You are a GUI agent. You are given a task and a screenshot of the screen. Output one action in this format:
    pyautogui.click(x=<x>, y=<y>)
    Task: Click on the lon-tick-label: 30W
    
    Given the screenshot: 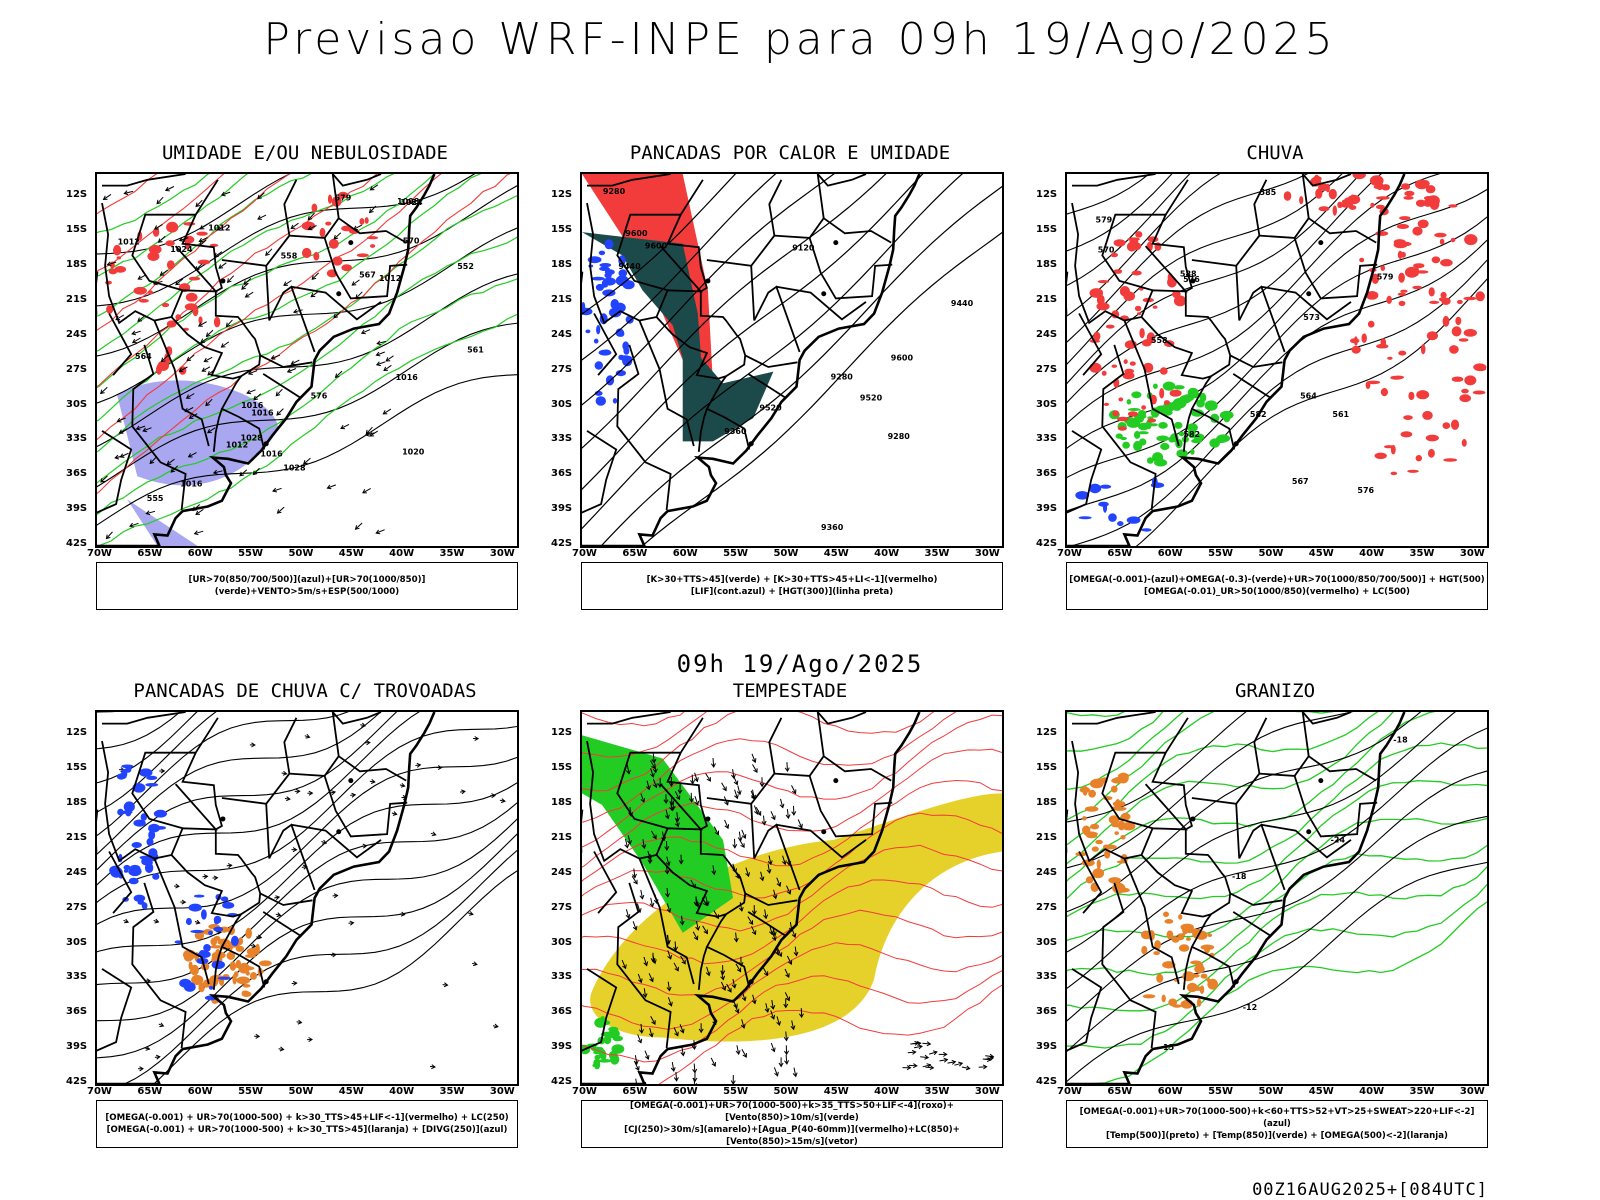 What is the action you would take?
    pyautogui.click(x=987, y=1091)
    